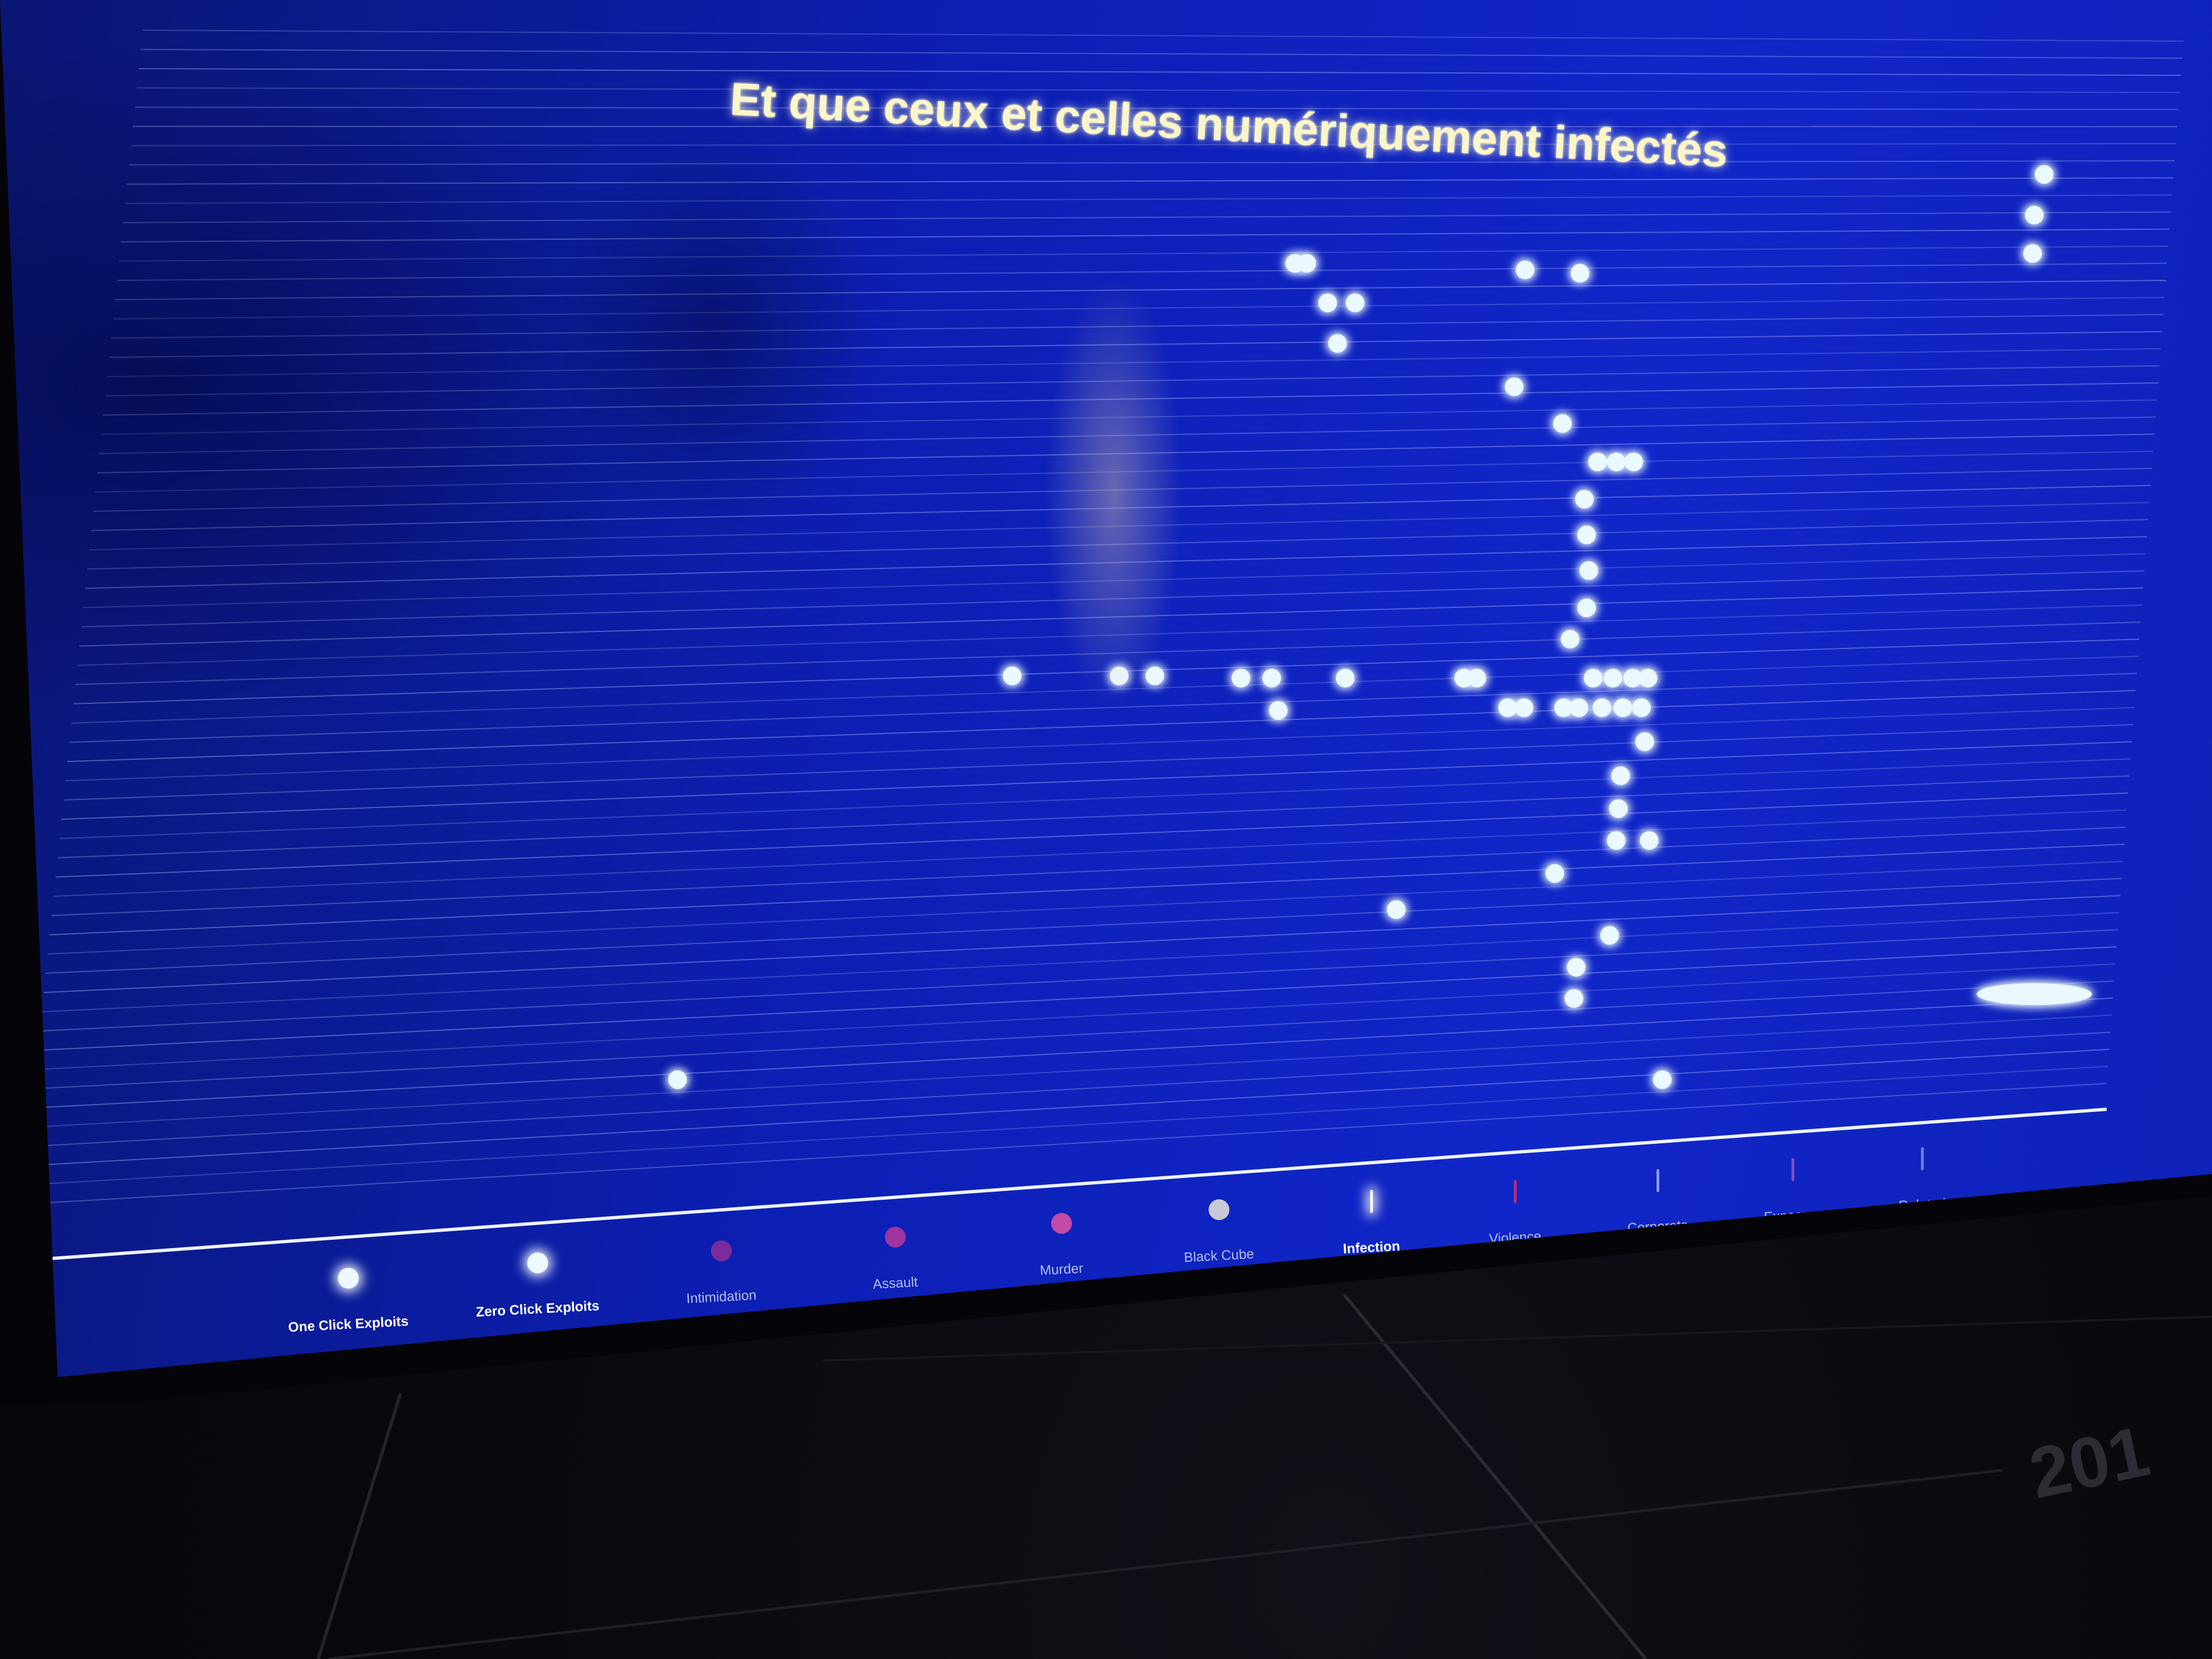 The width and height of the screenshot is (2212, 1659). I want to click on event-cluster, so click(2035, 994).